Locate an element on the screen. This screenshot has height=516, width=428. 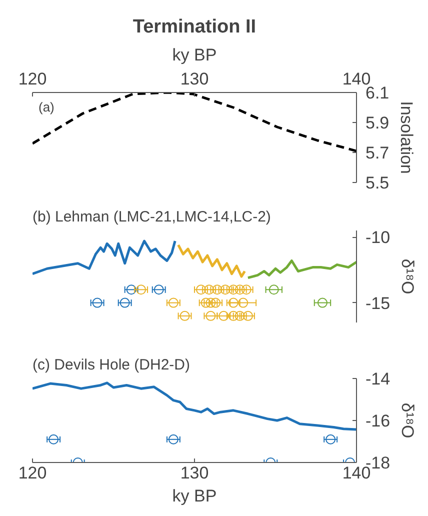
chart-title: Termination II is located at coordinates (194, 27).